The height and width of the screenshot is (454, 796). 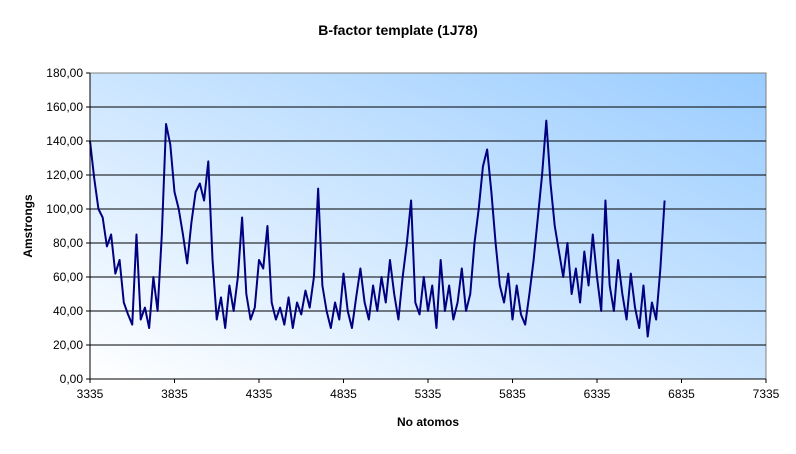 What do you see at coordinates (68, 311) in the screenshot?
I see `y-tick-label: 40,00` at bounding box center [68, 311].